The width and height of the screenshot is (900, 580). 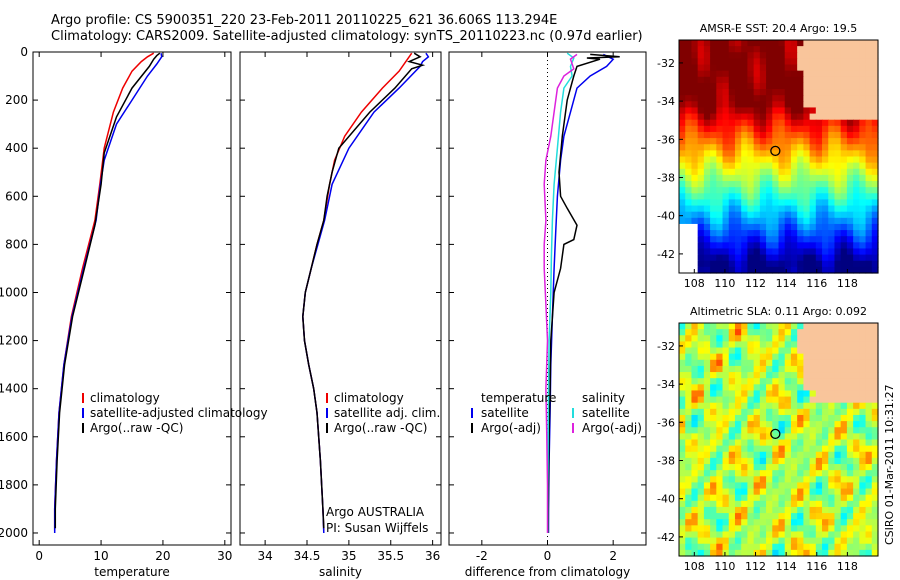 I want to click on legend-group-title-1: salinity, so click(x=603, y=398).